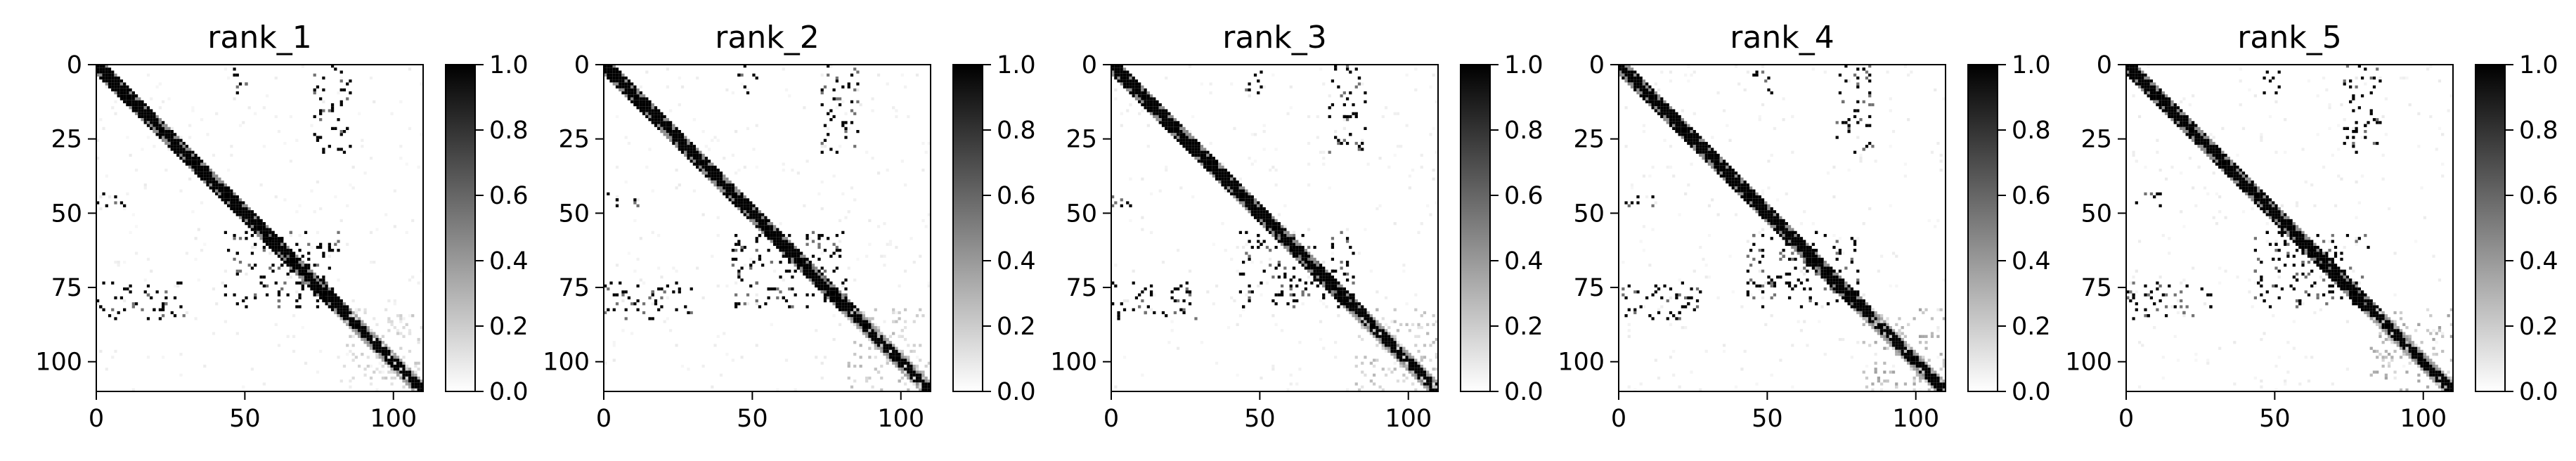  What do you see at coordinates (259, 228) in the screenshot?
I see `panel-1-heatmap-cells` at bounding box center [259, 228].